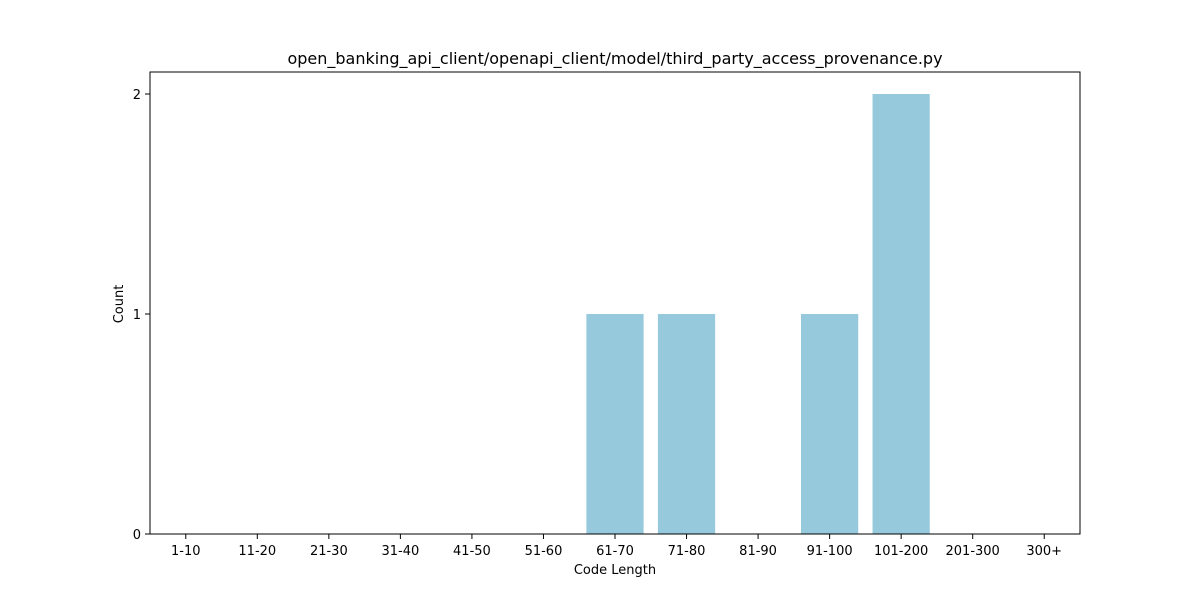 This screenshot has height=600, width=1200. What do you see at coordinates (472, 551) in the screenshot?
I see `x-tick-label-41-50: 41-50` at bounding box center [472, 551].